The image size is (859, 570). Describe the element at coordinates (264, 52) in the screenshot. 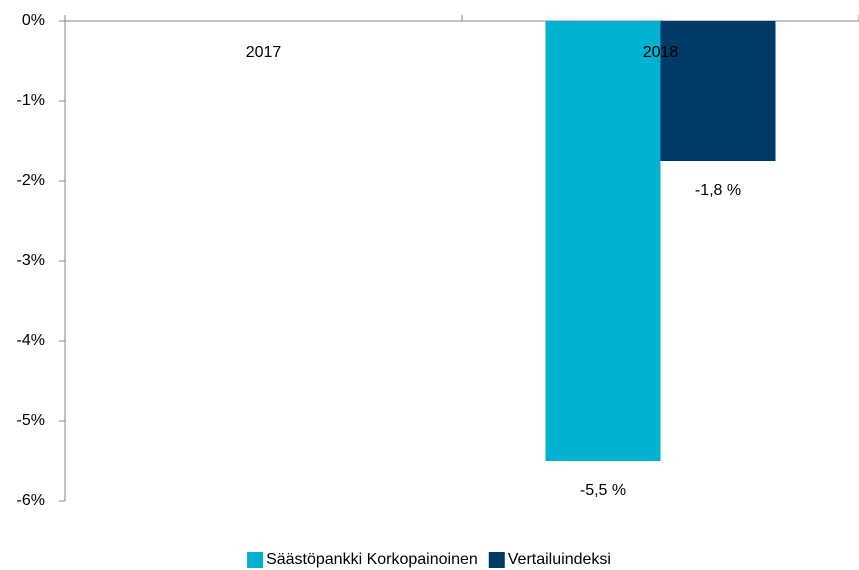

I see `x-tick-label: 2017` at that location.